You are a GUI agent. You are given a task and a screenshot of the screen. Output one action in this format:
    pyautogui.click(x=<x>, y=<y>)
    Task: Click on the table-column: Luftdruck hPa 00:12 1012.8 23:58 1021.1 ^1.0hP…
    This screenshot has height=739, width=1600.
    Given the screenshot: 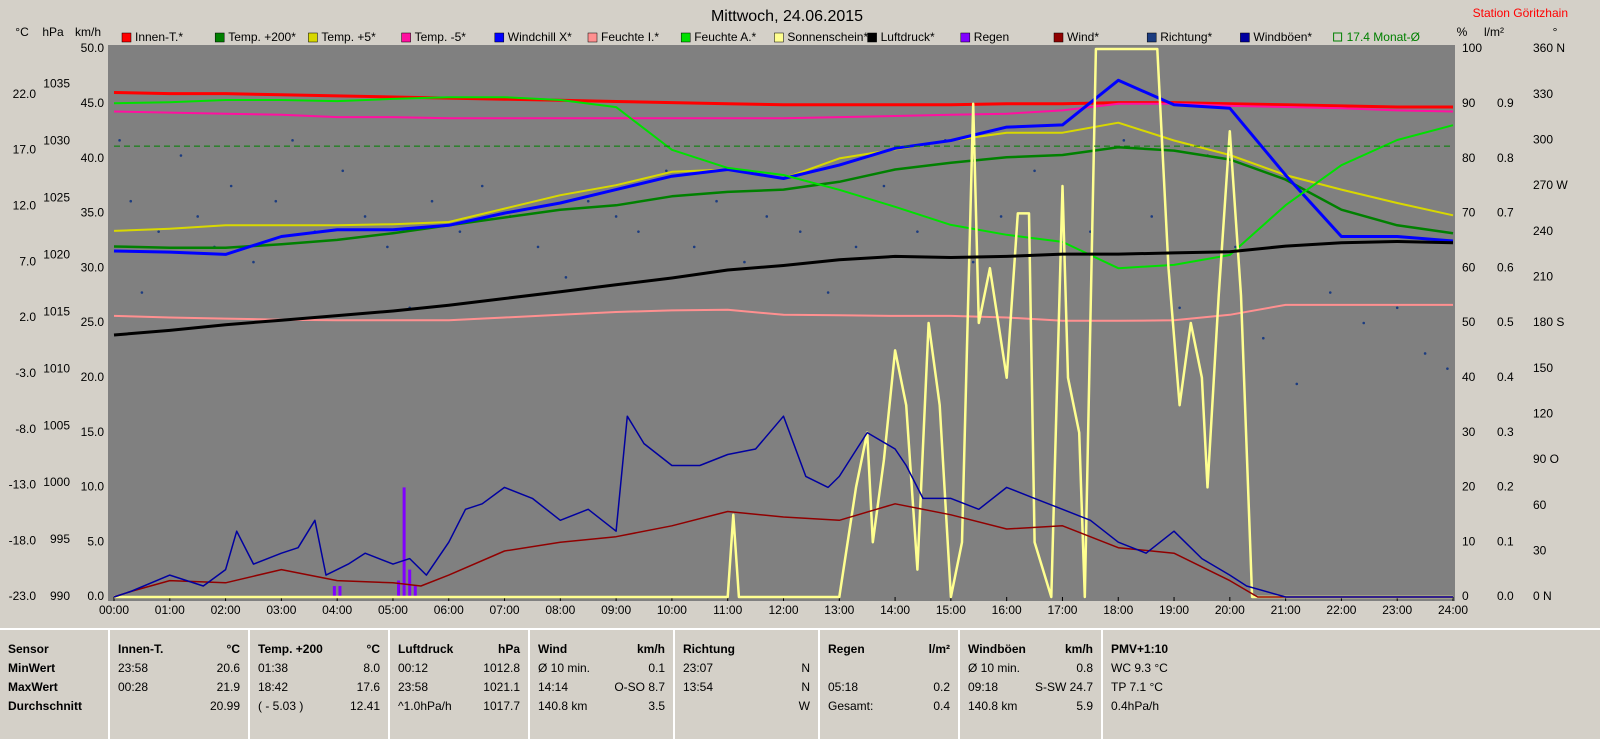 What is the action you would take?
    pyautogui.click(x=458, y=684)
    